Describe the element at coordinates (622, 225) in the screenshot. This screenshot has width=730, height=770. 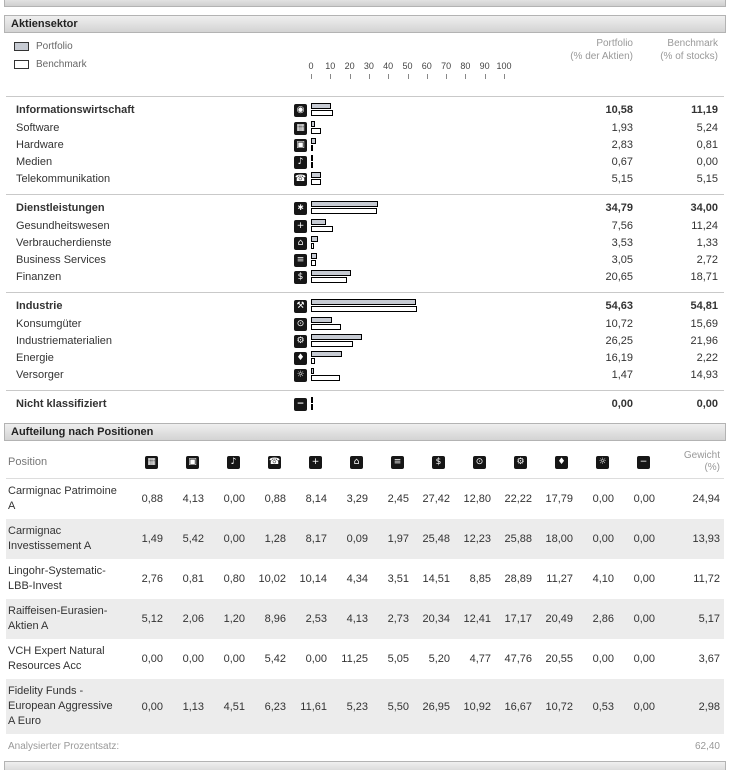
I see `portfolio-value: 7,56` at that location.